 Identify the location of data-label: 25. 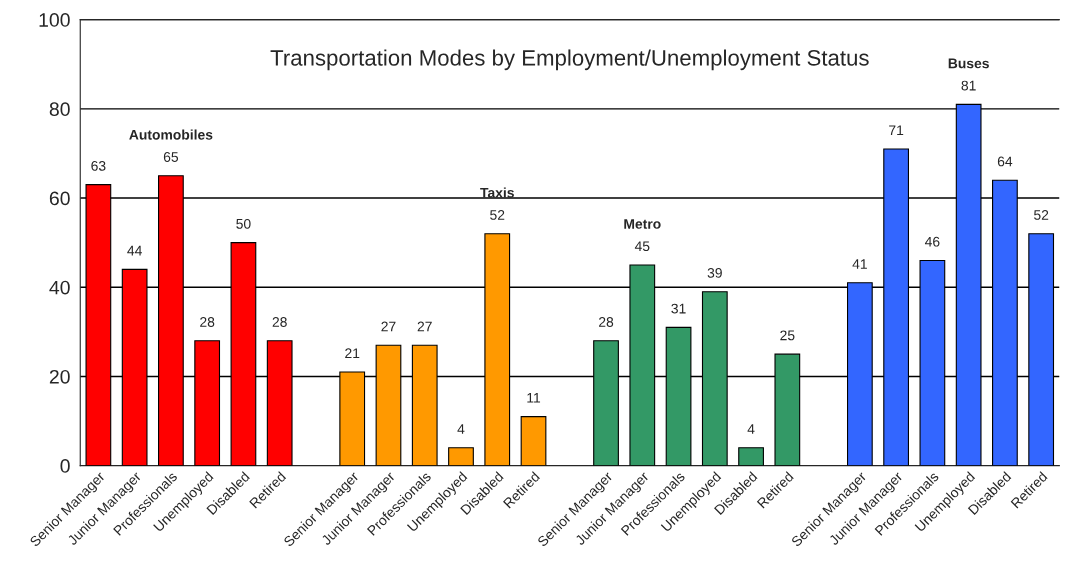
(787, 335).